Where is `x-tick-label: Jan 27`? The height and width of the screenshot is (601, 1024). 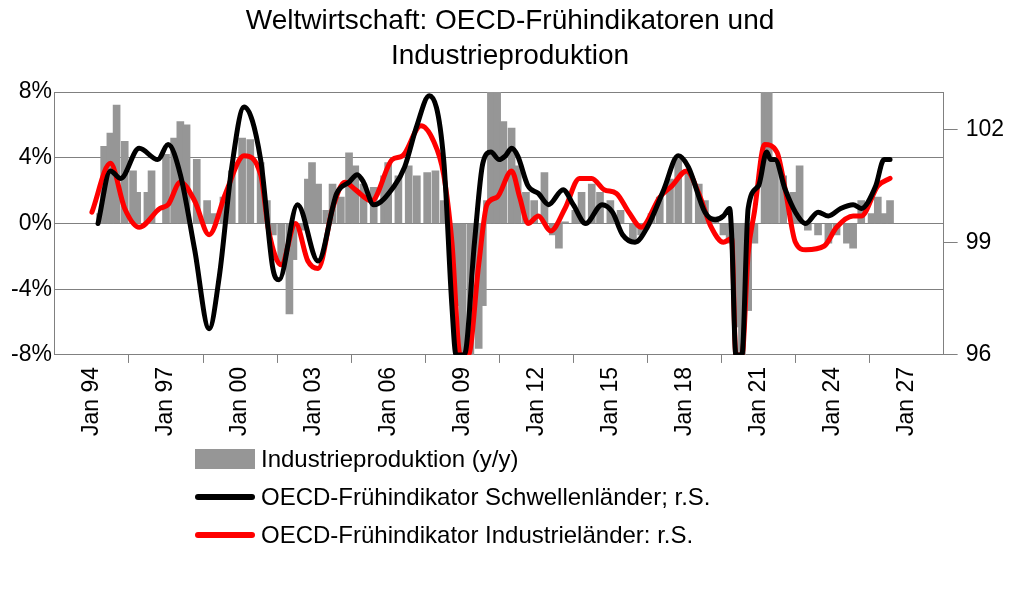 x-tick-label: Jan 27 is located at coordinates (904, 401).